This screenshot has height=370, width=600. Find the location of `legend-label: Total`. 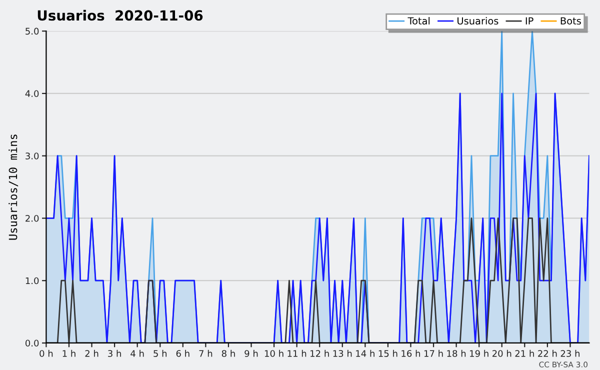

legend-label: Total is located at coordinates (419, 21).